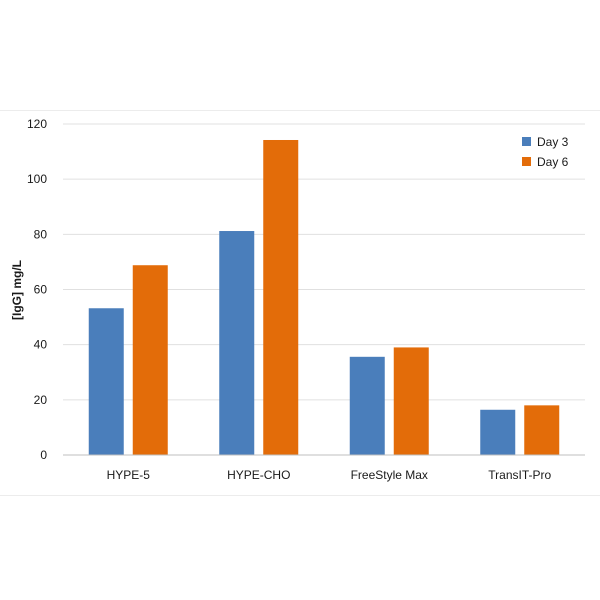  Describe the element at coordinates (258, 475) in the screenshot. I see `x-tick-label: HYPE-CHO` at that location.